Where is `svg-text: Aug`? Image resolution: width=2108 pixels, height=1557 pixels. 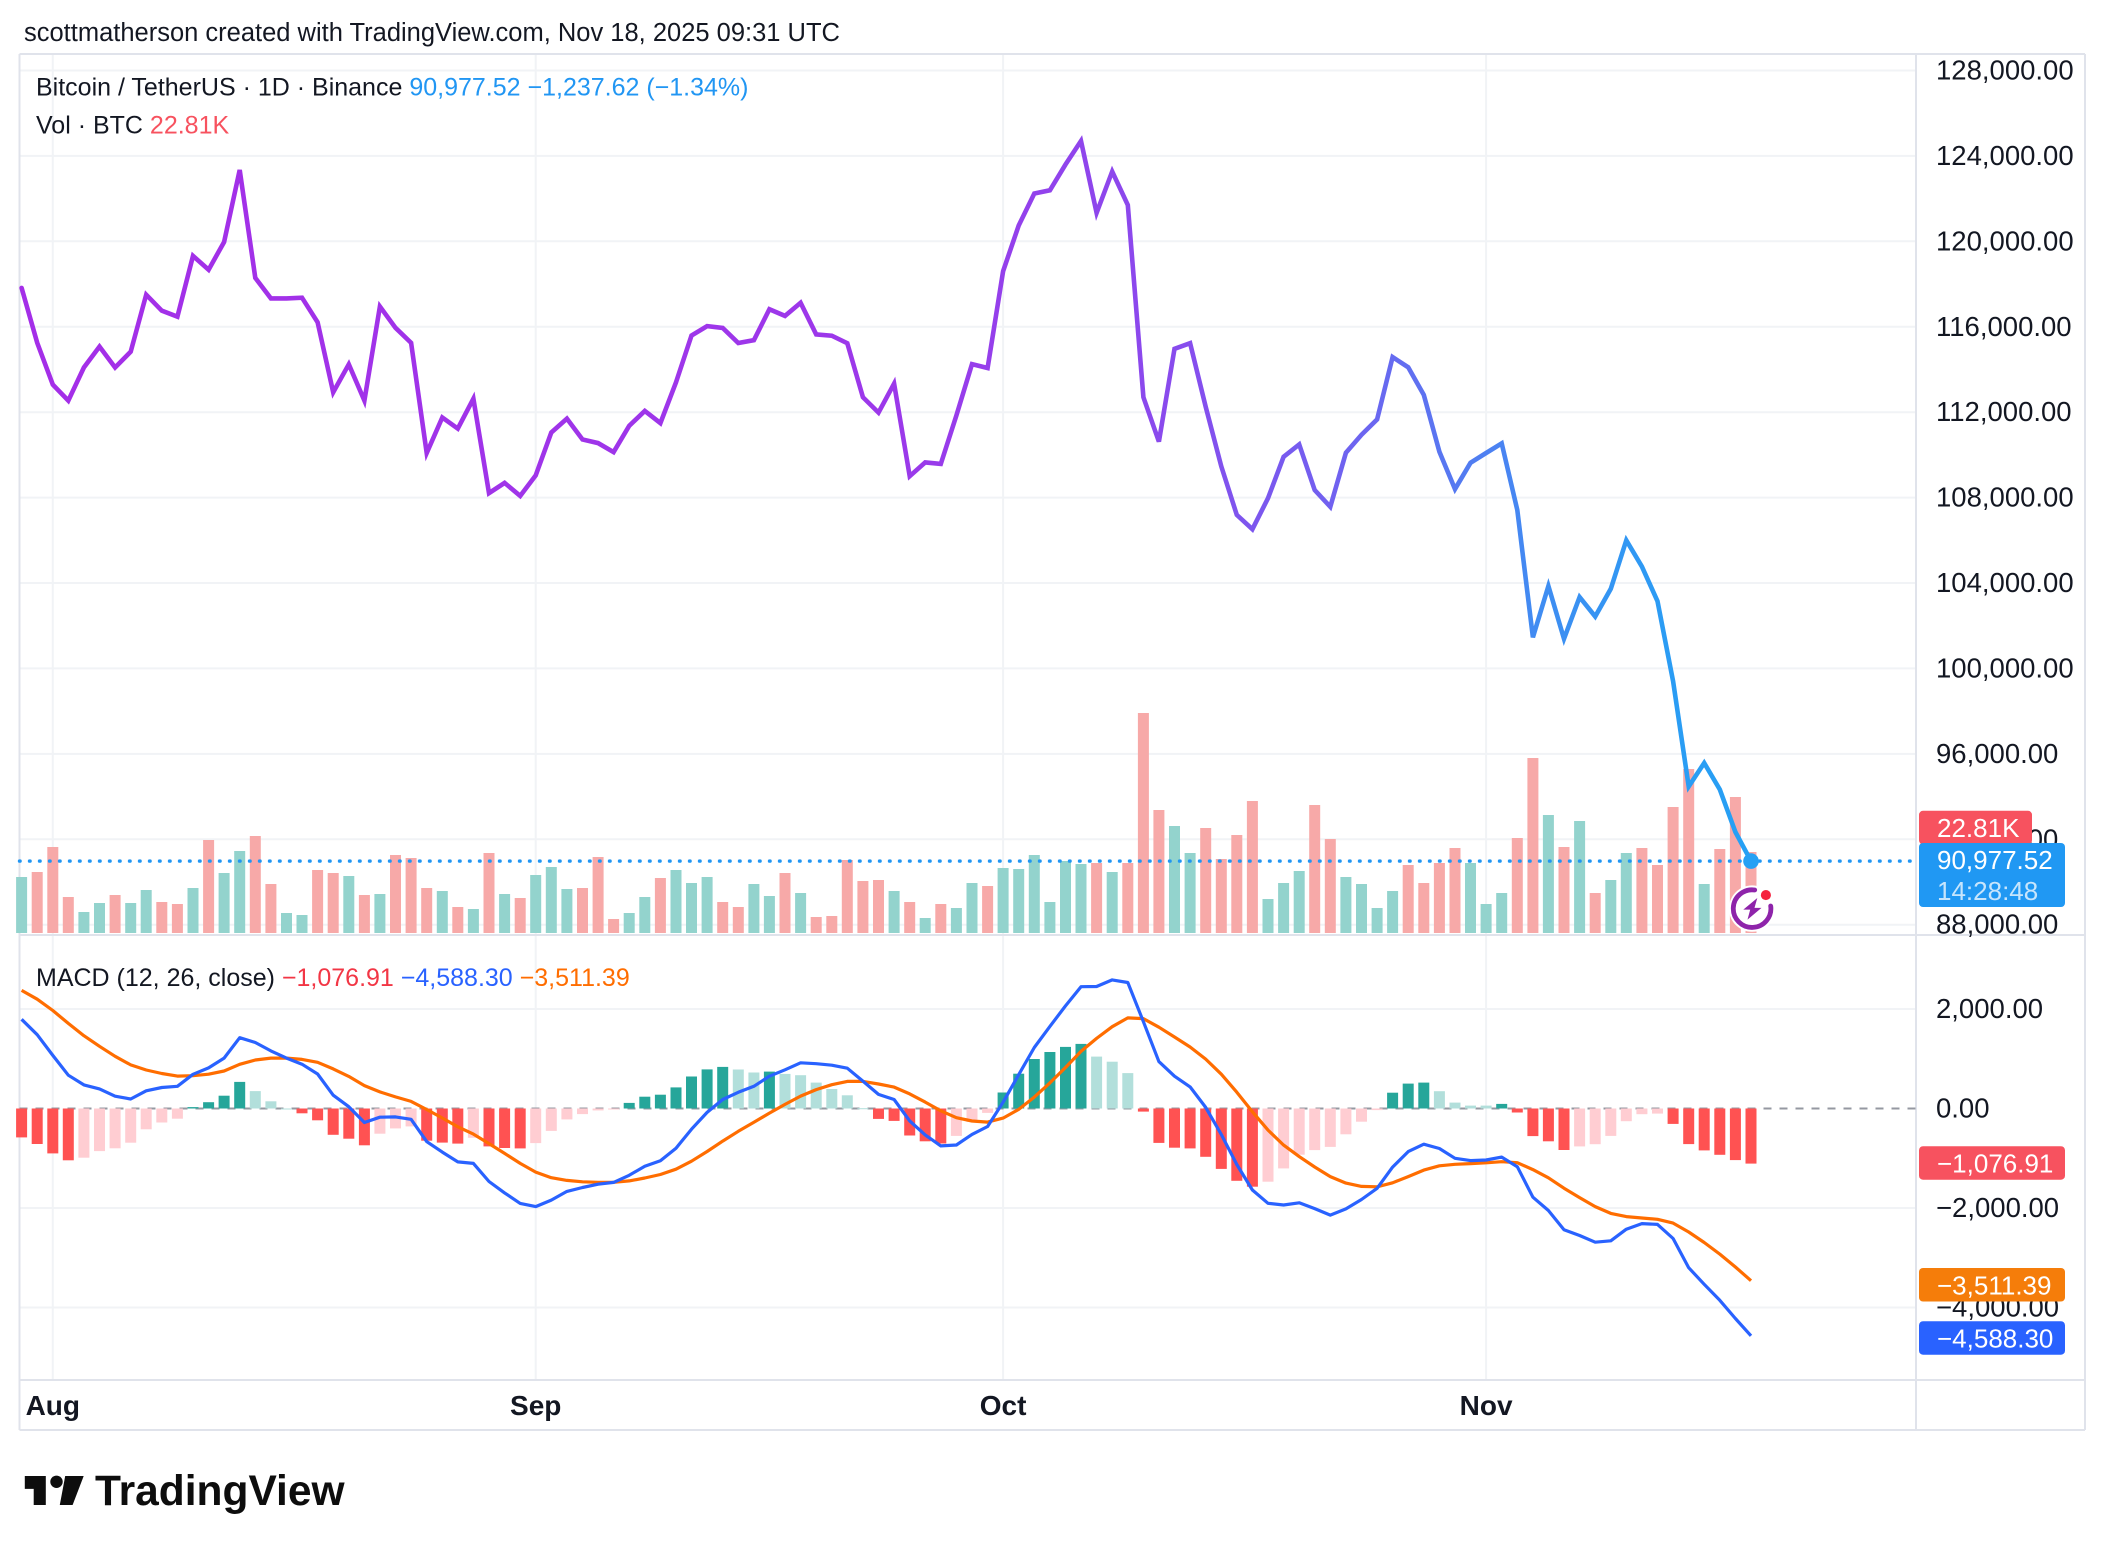 svg-text: Aug is located at coordinates (53, 1405).